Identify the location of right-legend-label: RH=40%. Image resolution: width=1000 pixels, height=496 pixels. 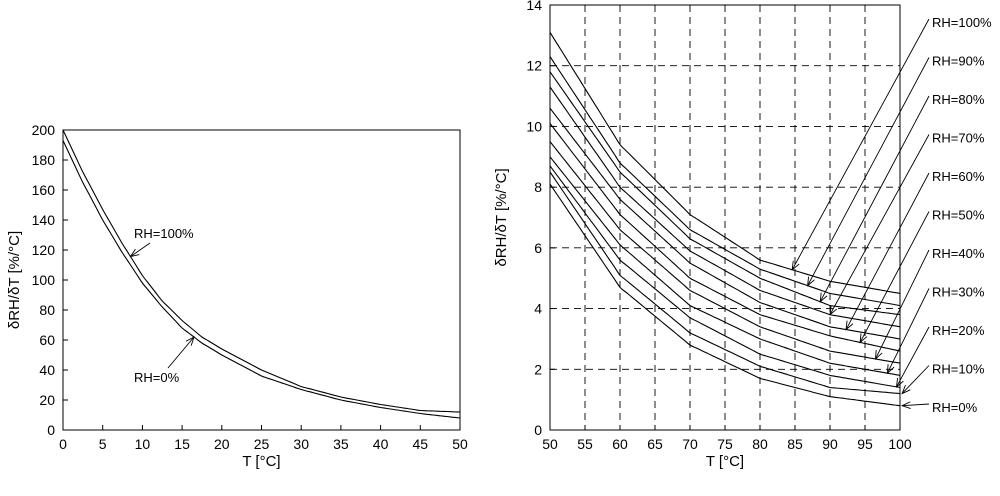
(958, 253).